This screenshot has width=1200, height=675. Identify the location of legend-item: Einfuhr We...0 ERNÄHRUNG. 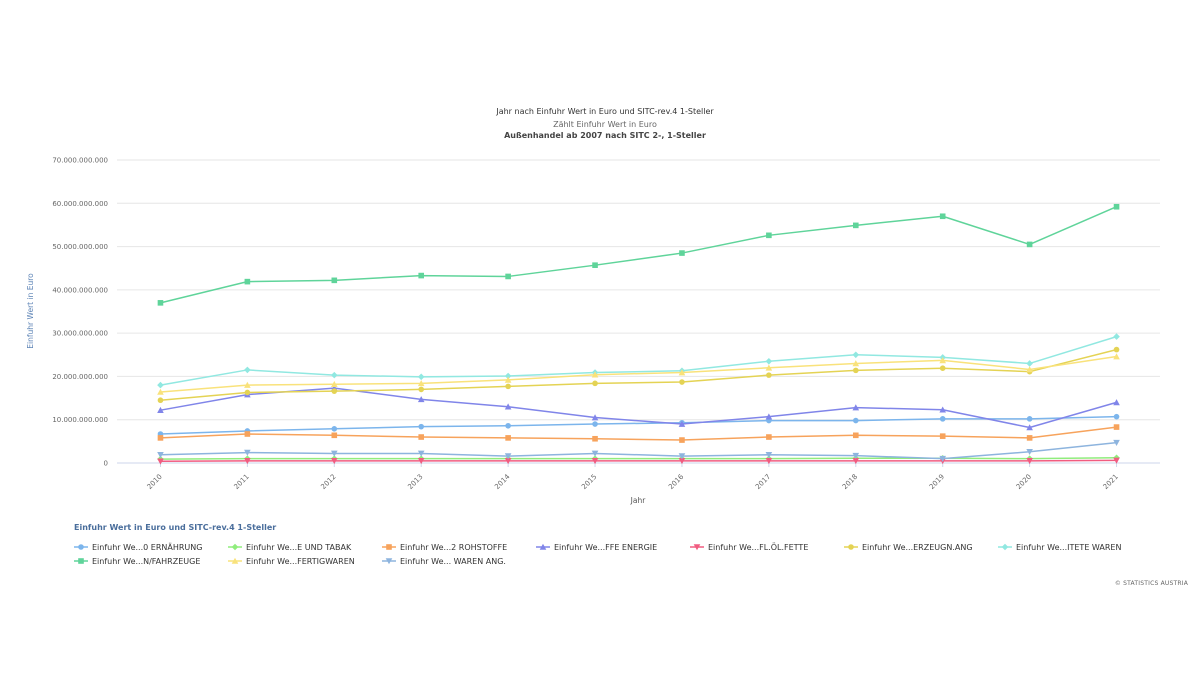
(151, 547).